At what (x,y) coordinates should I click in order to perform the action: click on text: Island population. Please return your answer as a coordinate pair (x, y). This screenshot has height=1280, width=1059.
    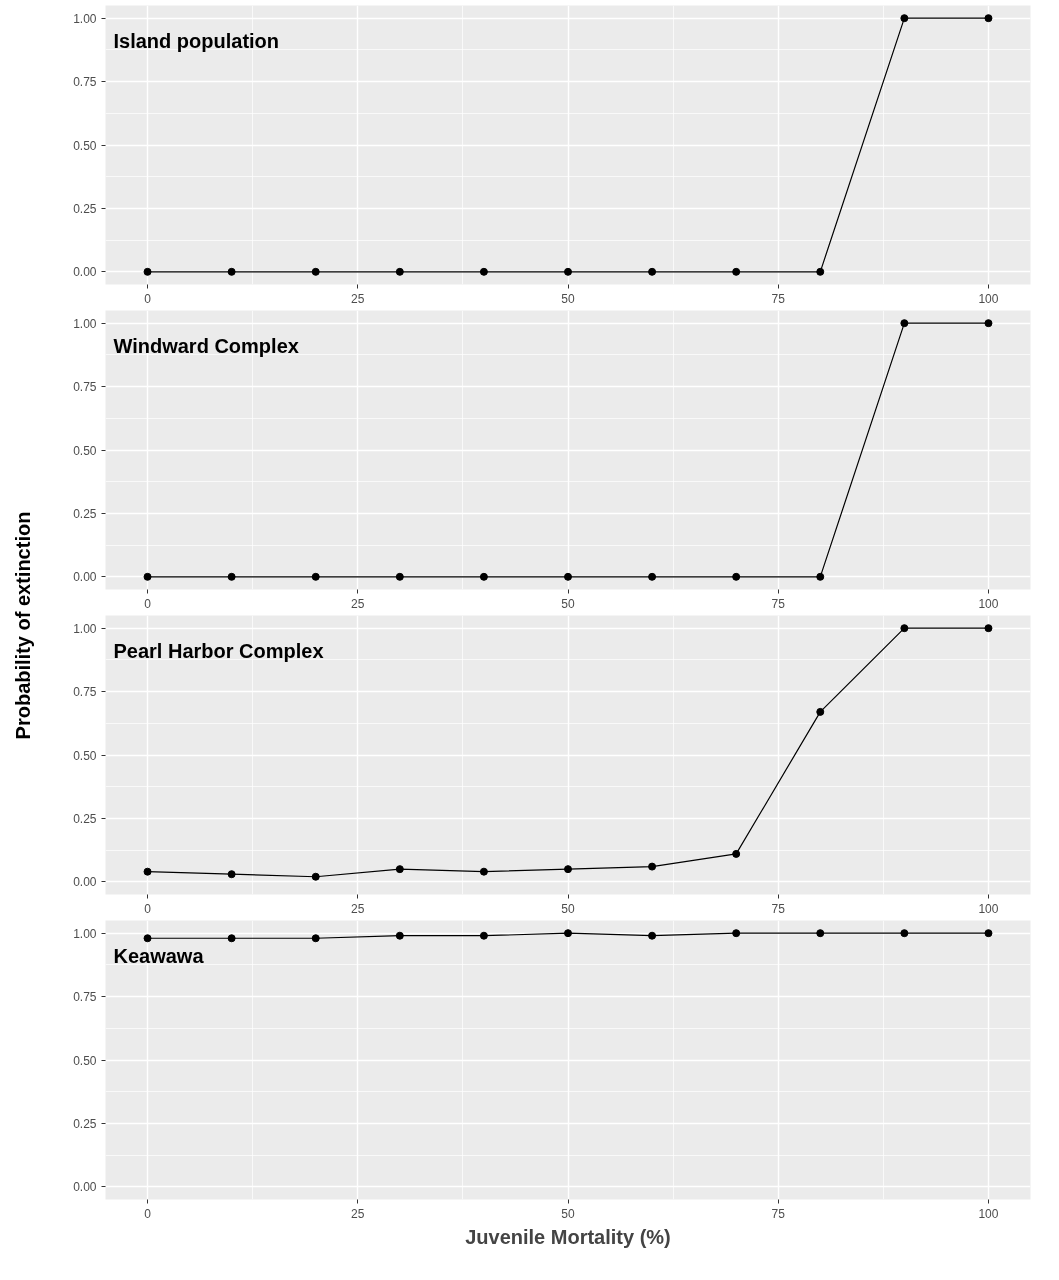
    Looking at the image, I should click on (196, 40).